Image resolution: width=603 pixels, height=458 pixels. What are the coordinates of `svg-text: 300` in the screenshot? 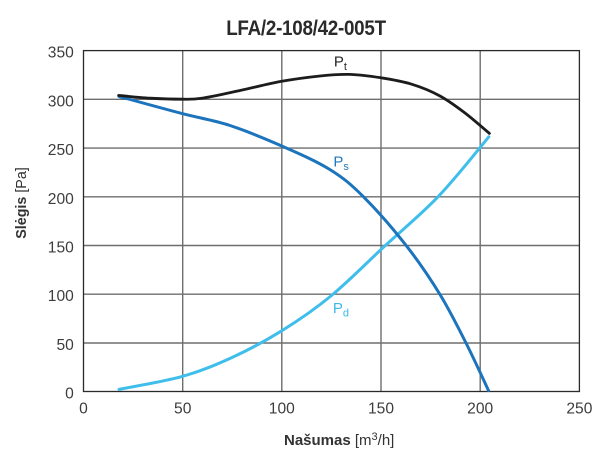 It's located at (61, 101).